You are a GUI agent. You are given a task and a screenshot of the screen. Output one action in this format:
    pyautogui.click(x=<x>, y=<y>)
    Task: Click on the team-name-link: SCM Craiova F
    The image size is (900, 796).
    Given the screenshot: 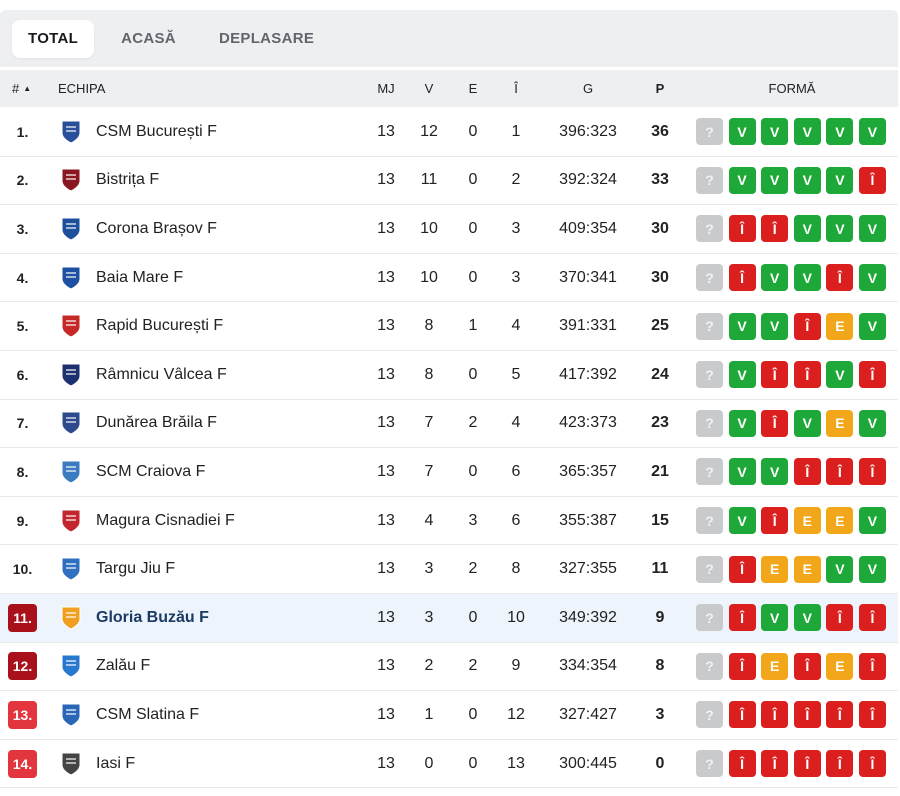 What is the action you would take?
    pyautogui.click(x=151, y=471)
    